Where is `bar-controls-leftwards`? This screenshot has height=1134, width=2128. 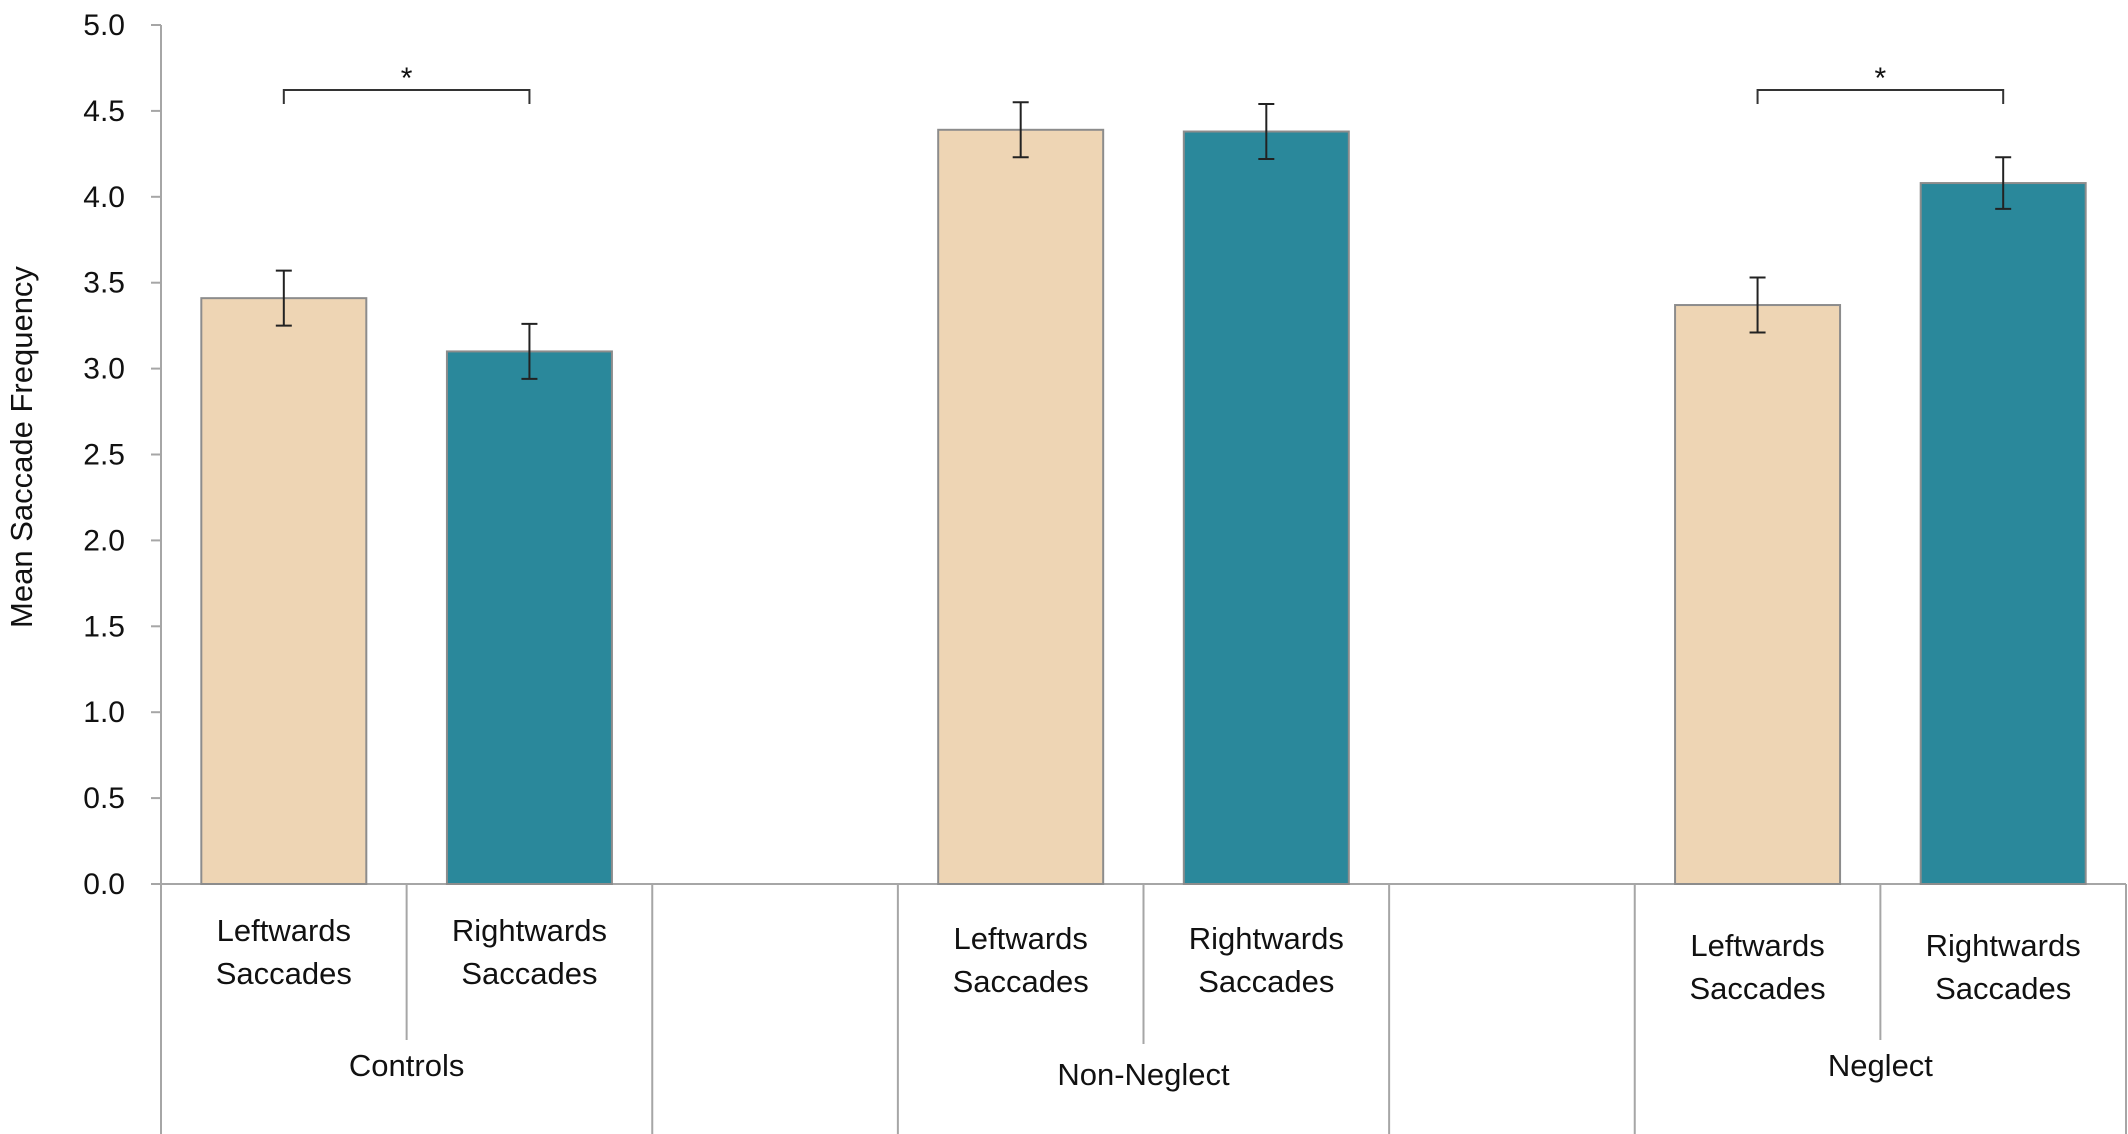
bar-controls-leftwards is located at coordinates (284, 591).